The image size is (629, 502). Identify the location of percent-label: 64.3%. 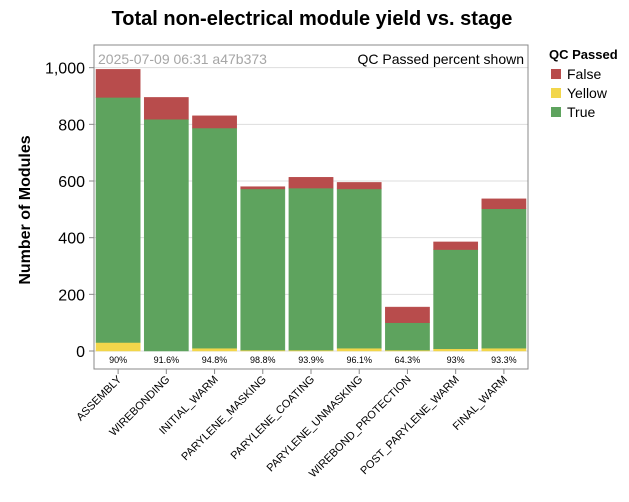
(408, 360).